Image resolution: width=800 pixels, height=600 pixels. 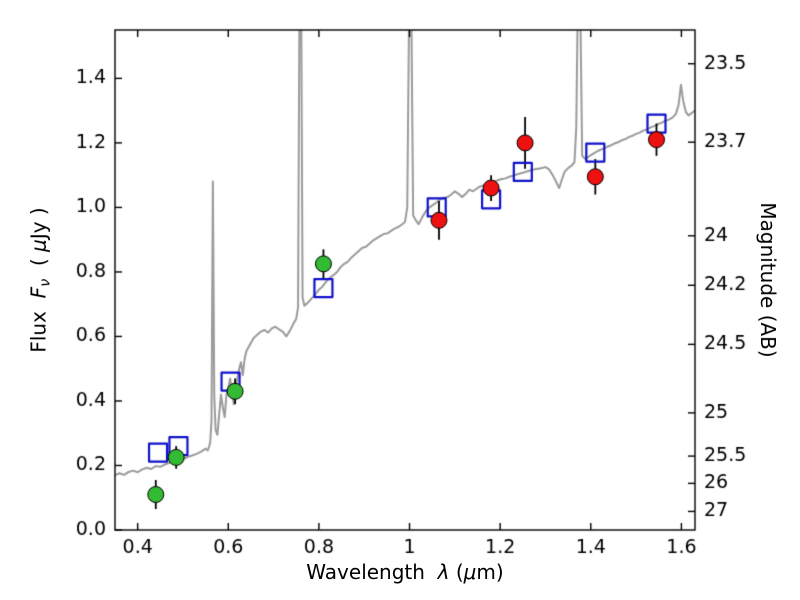 What do you see at coordinates (38, 325) in the screenshot?
I see `flux-label-text: Flux` at bounding box center [38, 325].